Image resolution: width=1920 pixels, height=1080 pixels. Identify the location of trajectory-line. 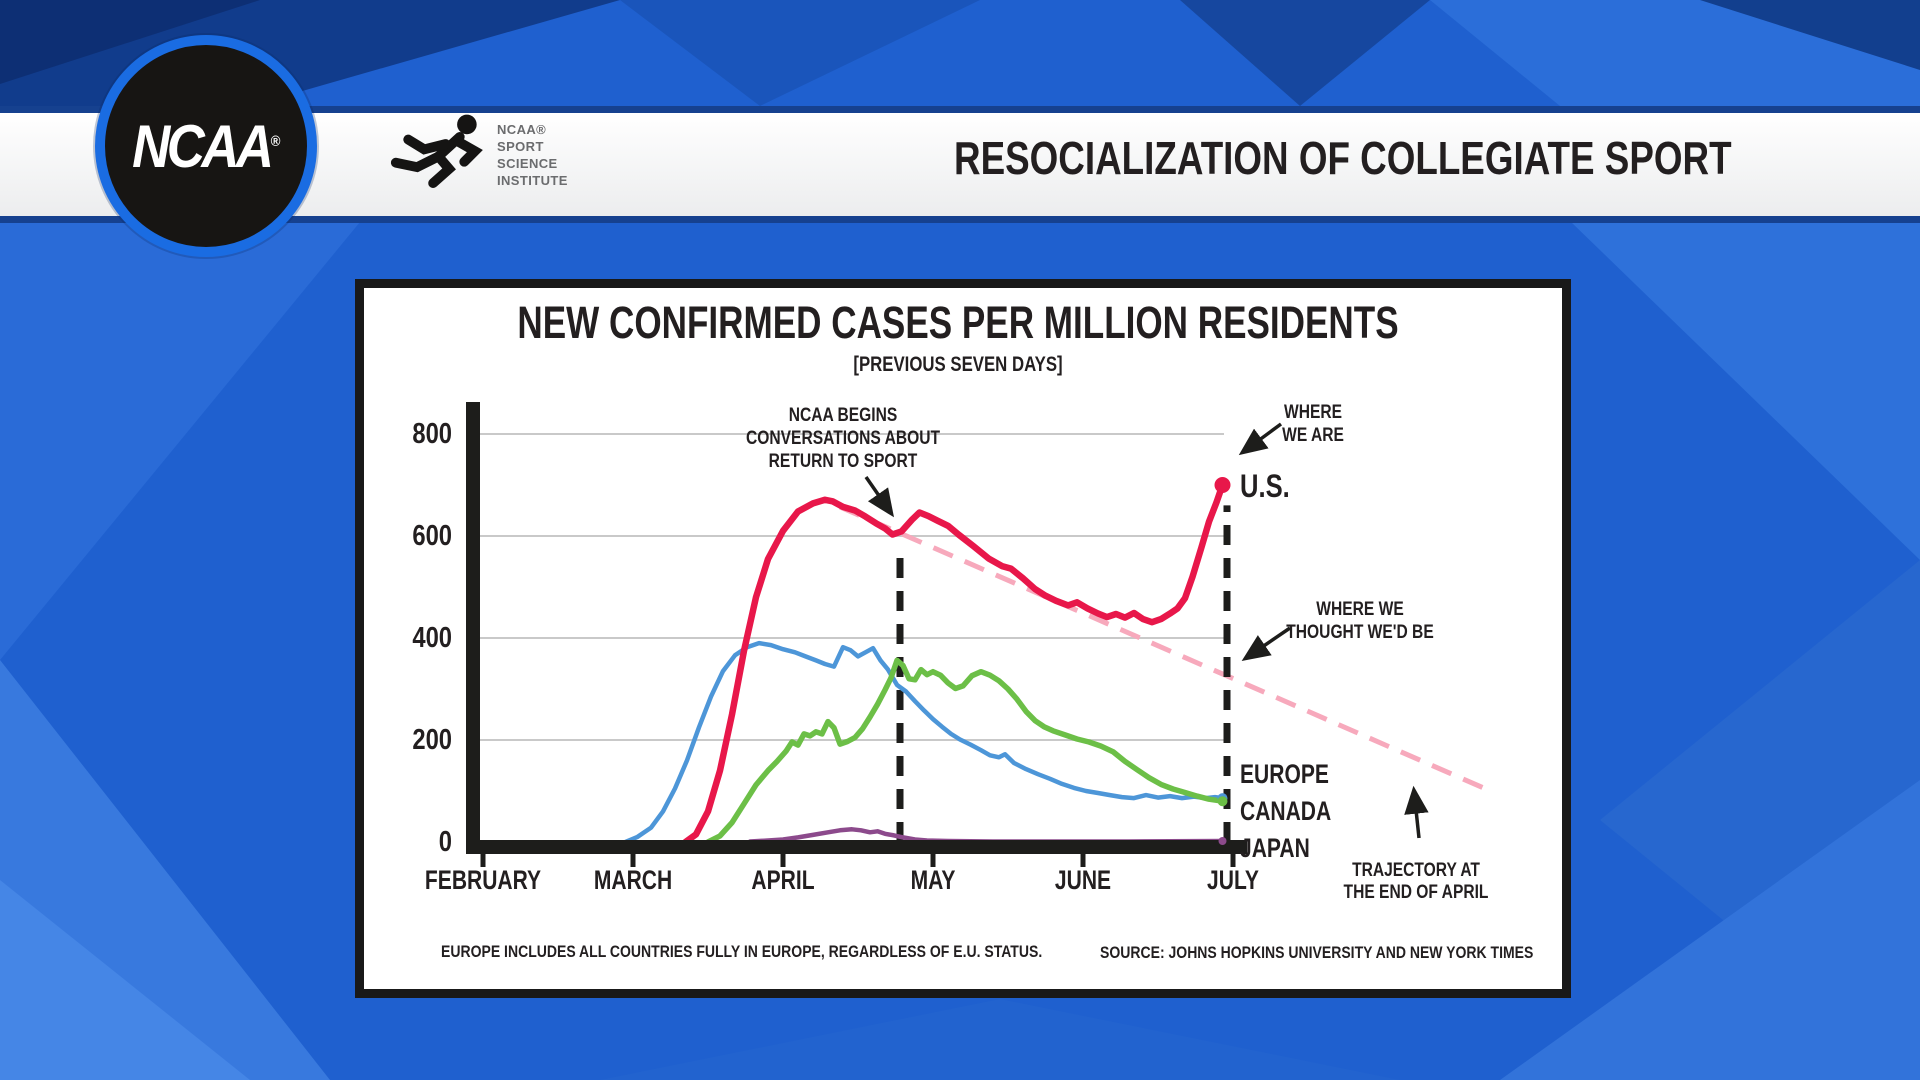
(1167, 649).